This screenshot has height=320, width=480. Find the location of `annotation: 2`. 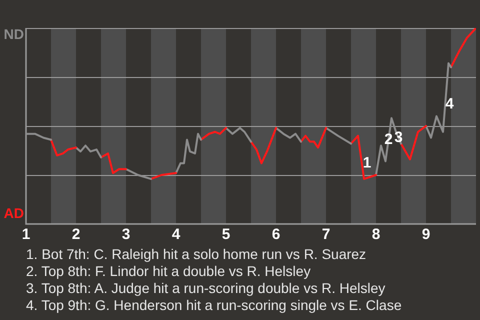

annotation: 2 is located at coordinates (388, 139).